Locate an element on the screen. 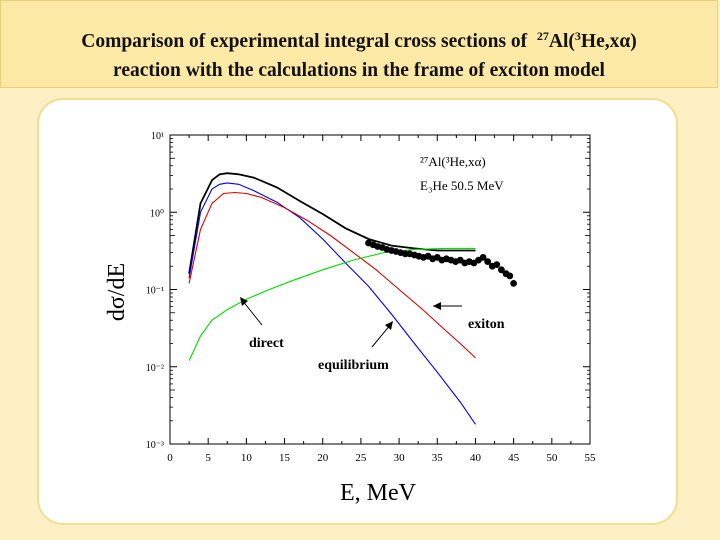  x-tick-label: 10 is located at coordinates (247, 458).